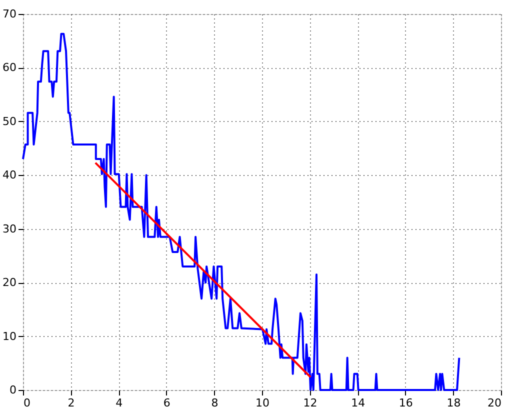 This screenshot has height=408, width=510. Describe the element at coordinates (166, 402) in the screenshot. I see `x-tick-label: 6` at that location.